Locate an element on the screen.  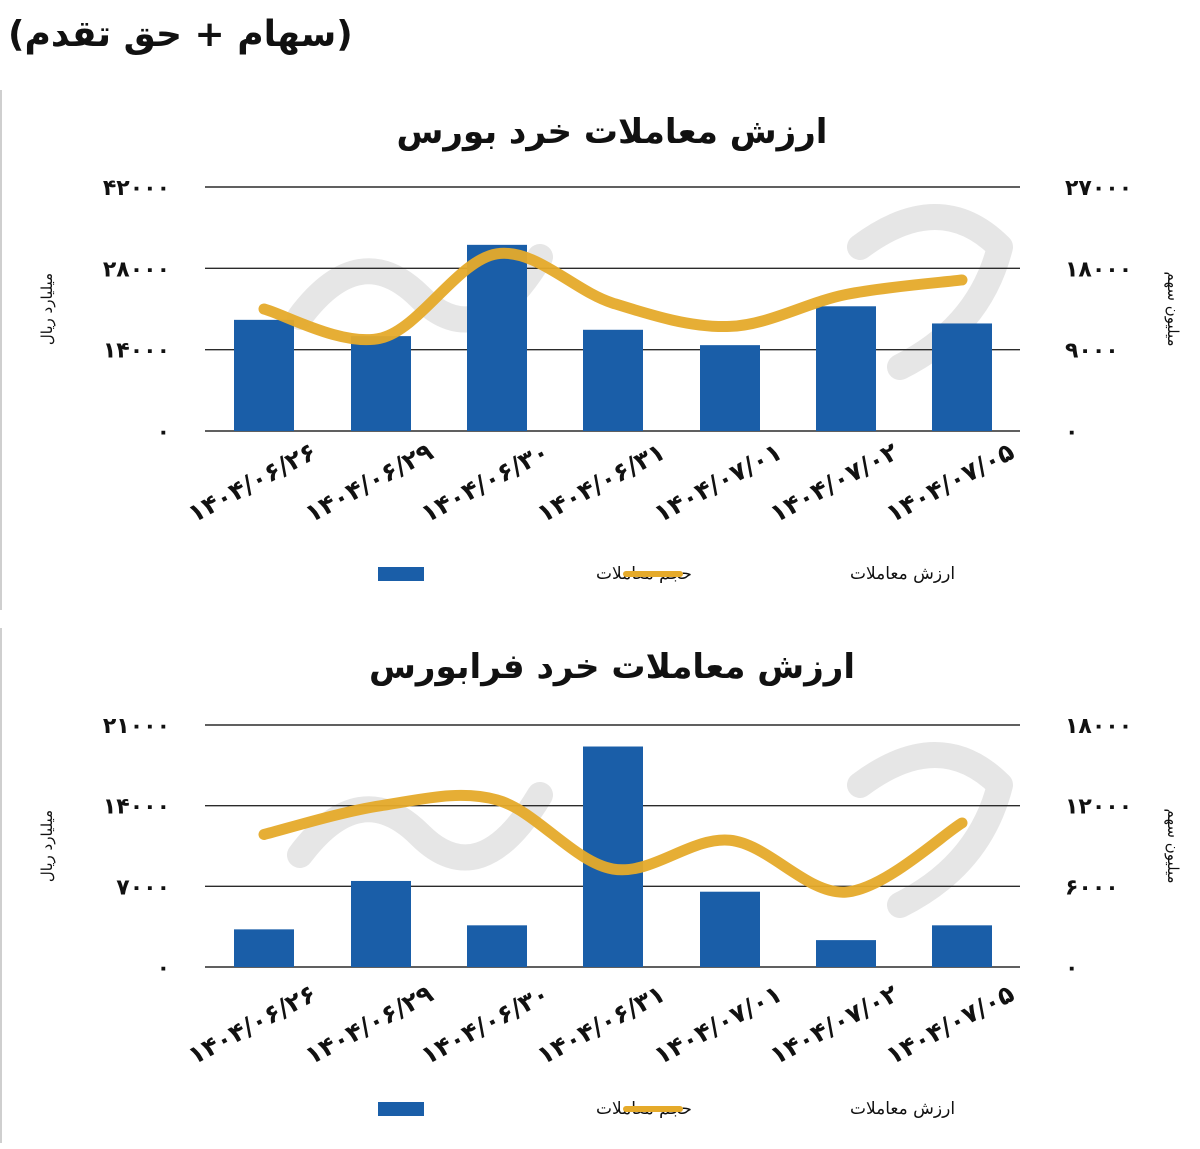
left-tick-label: ۲۸۰۰۰ is located at coordinates (136, 269).